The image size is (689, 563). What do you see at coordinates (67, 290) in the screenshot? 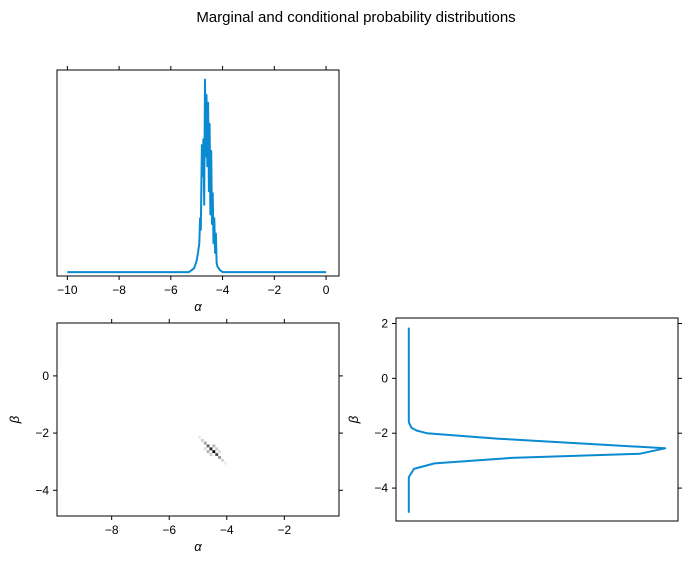
I see `x-tick-label: −10` at bounding box center [67, 290].